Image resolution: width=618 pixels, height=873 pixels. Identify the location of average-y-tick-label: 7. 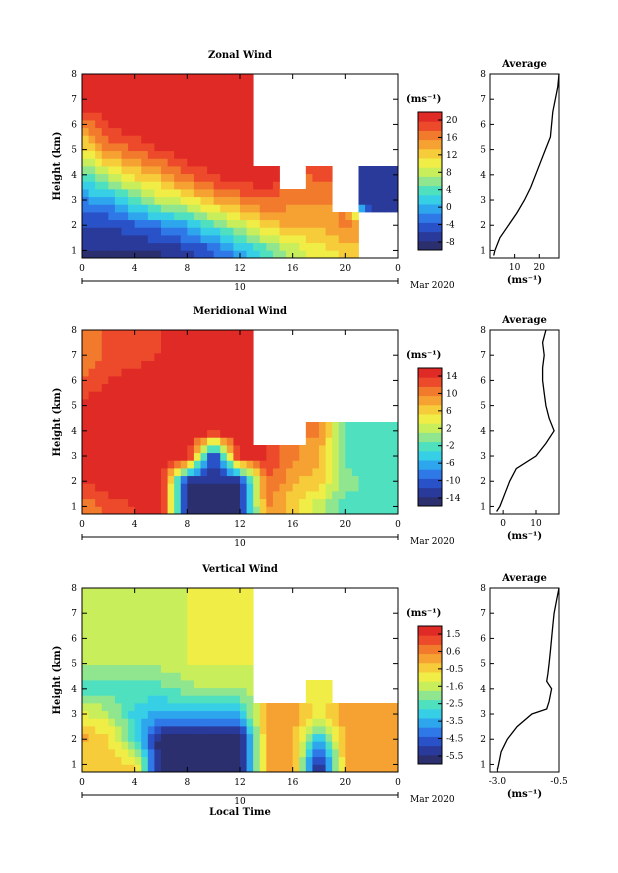
(483, 100).